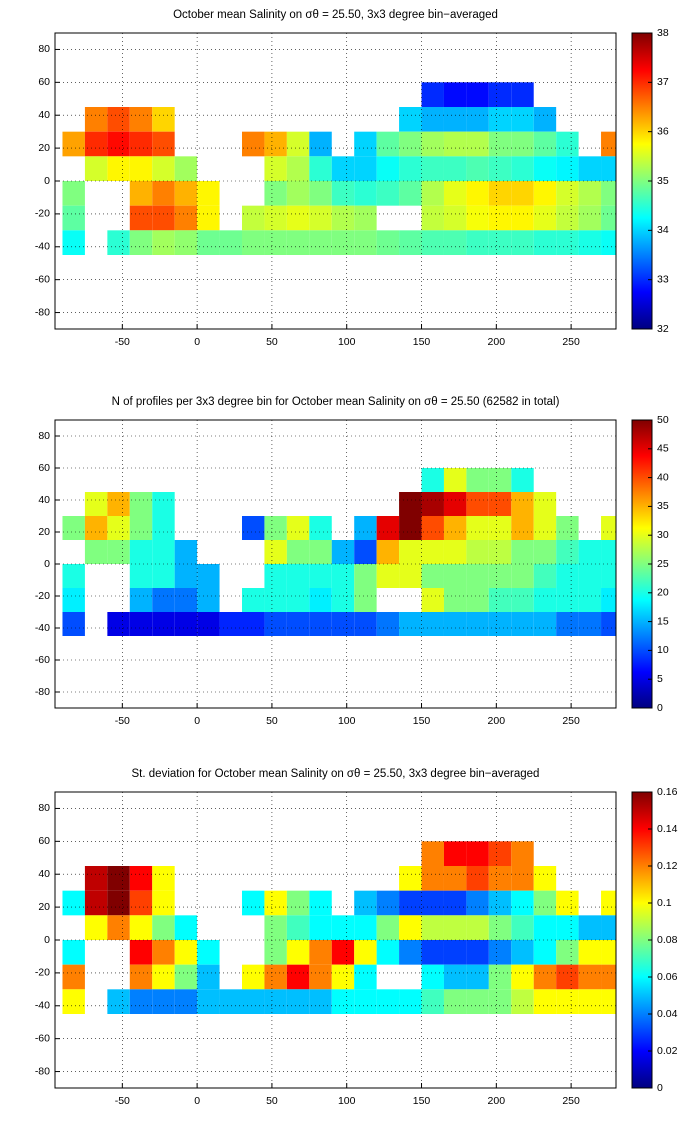  Describe the element at coordinates (663, 230) in the screenshot. I see `colorbar-label: 34` at that location.